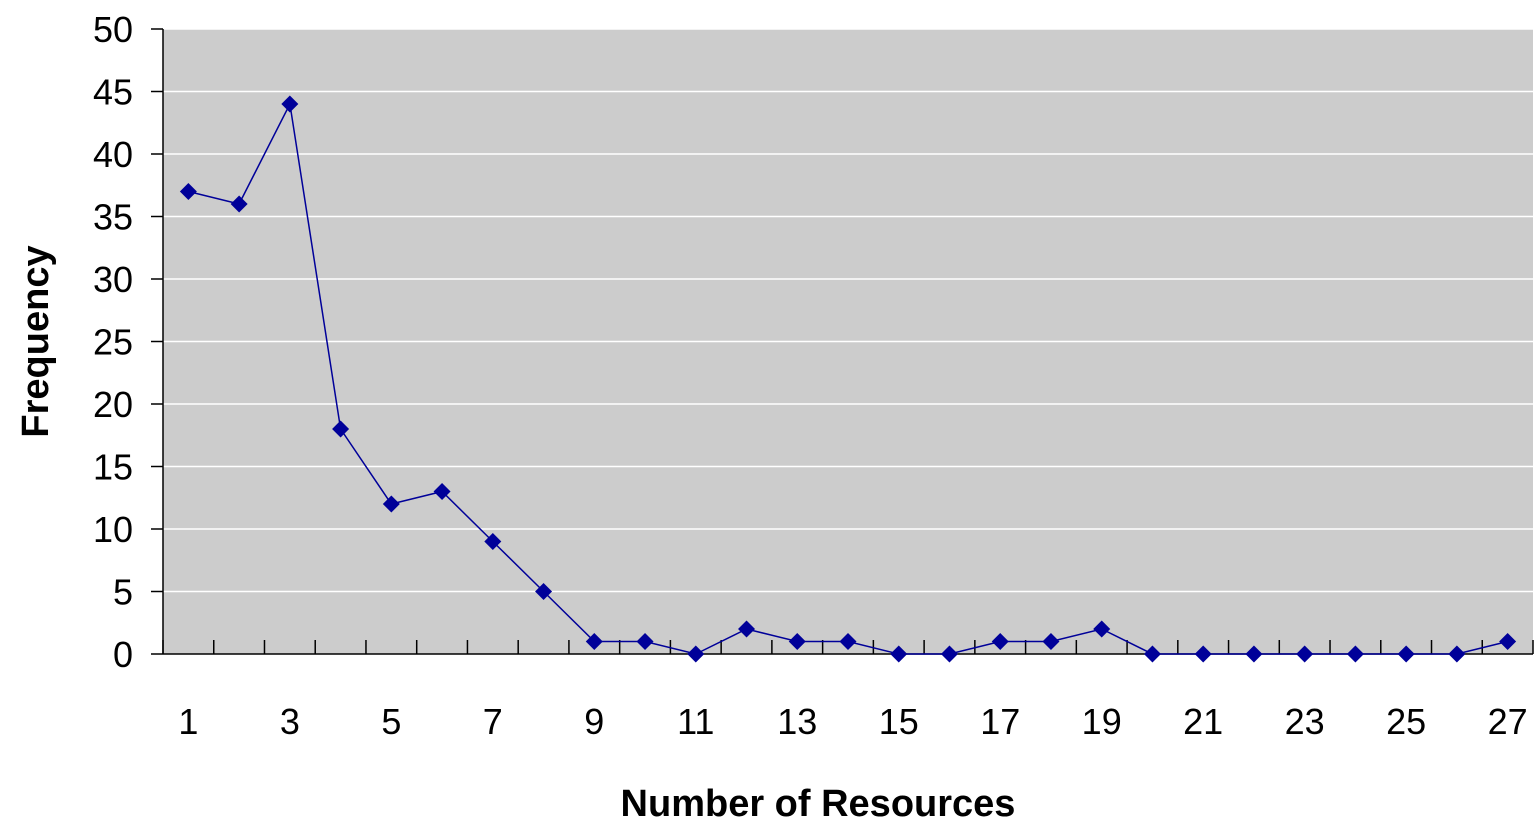  Describe the element at coordinates (113, 279) in the screenshot. I see `y-tick-label: 30` at that location.